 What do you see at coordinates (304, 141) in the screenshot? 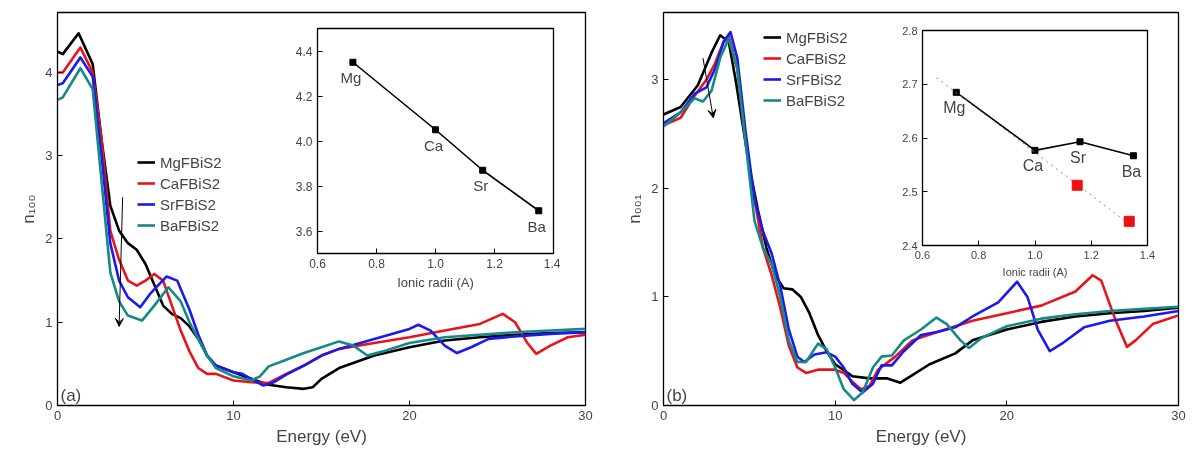
I see `y-tick-label: 4.0` at bounding box center [304, 141].